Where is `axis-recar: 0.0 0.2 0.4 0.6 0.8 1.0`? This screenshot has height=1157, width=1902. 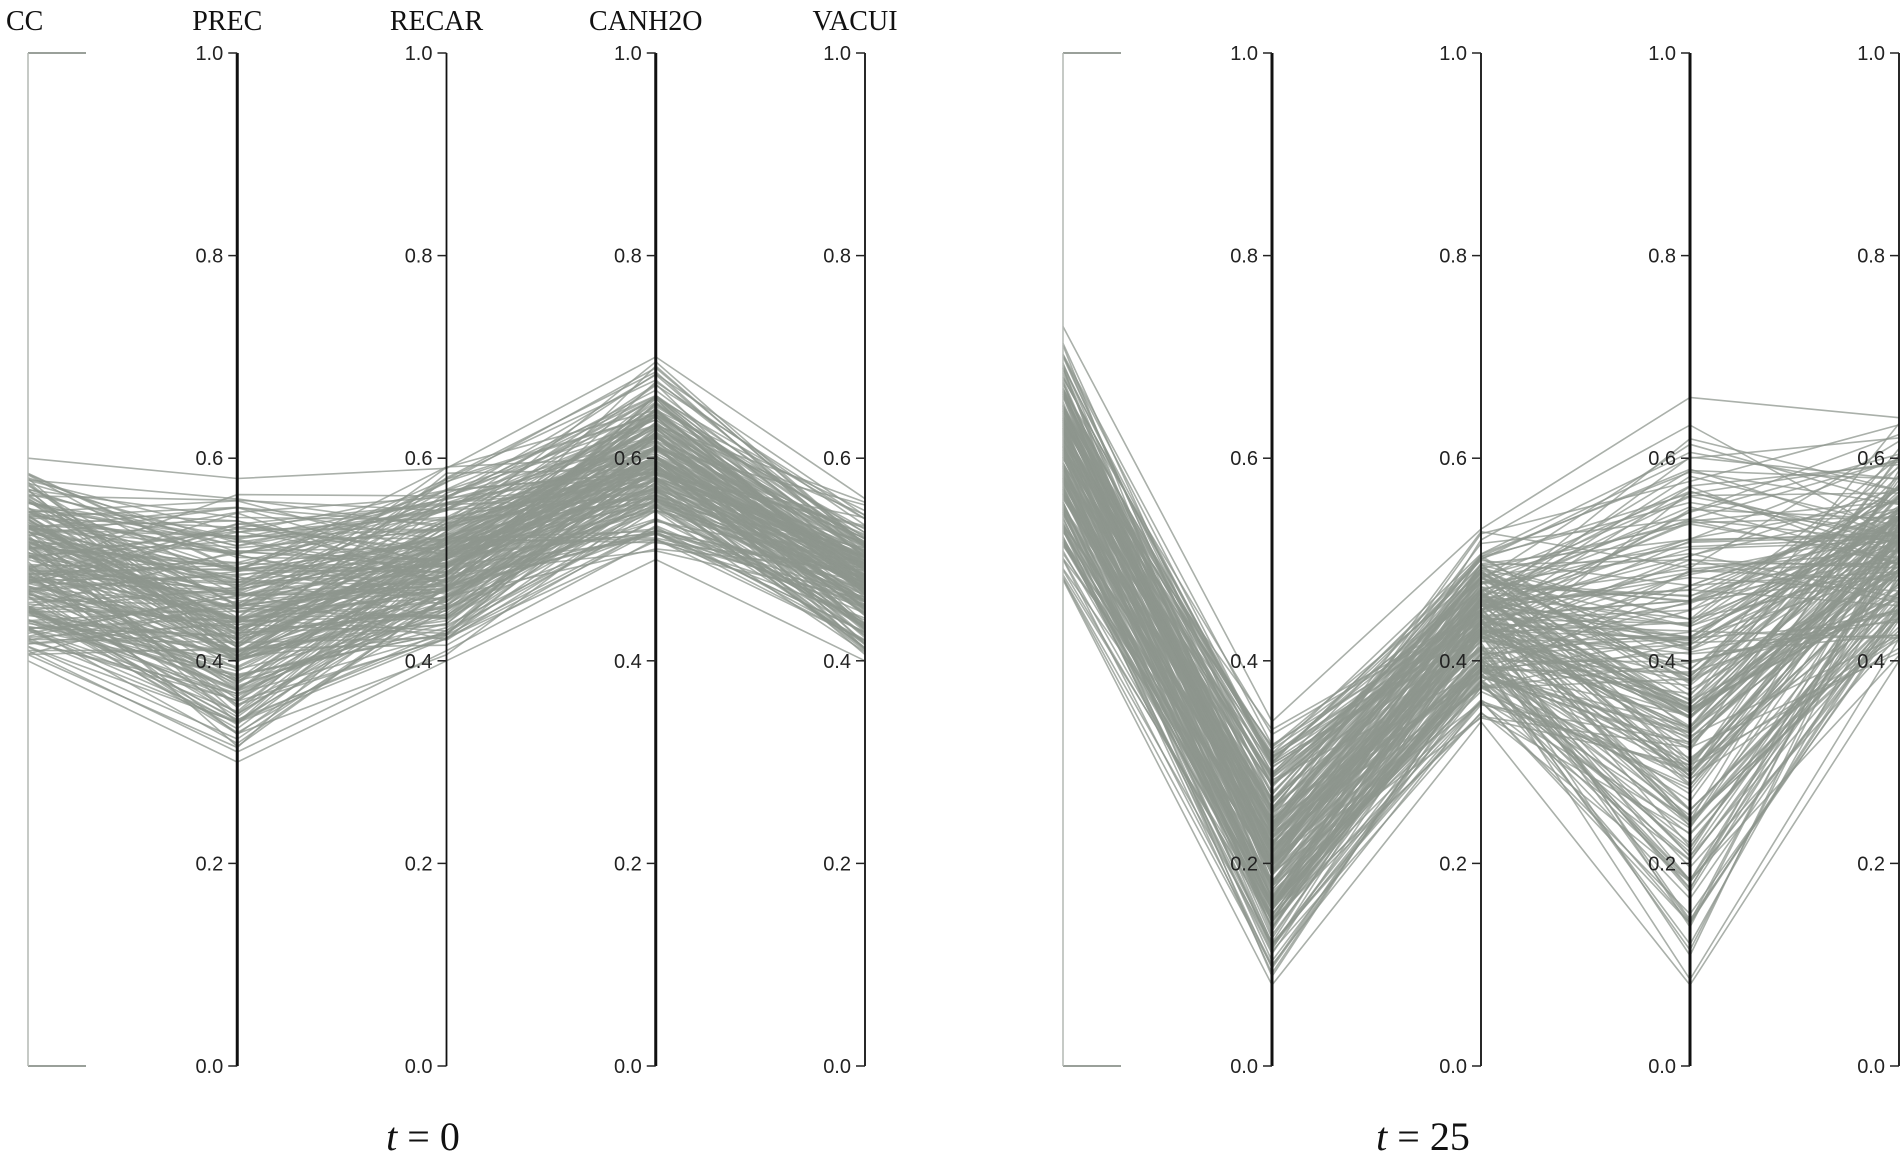
axis-recar: 0.0 0.2 0.4 0.6 0.8 1.0 is located at coordinates (1460, 560).